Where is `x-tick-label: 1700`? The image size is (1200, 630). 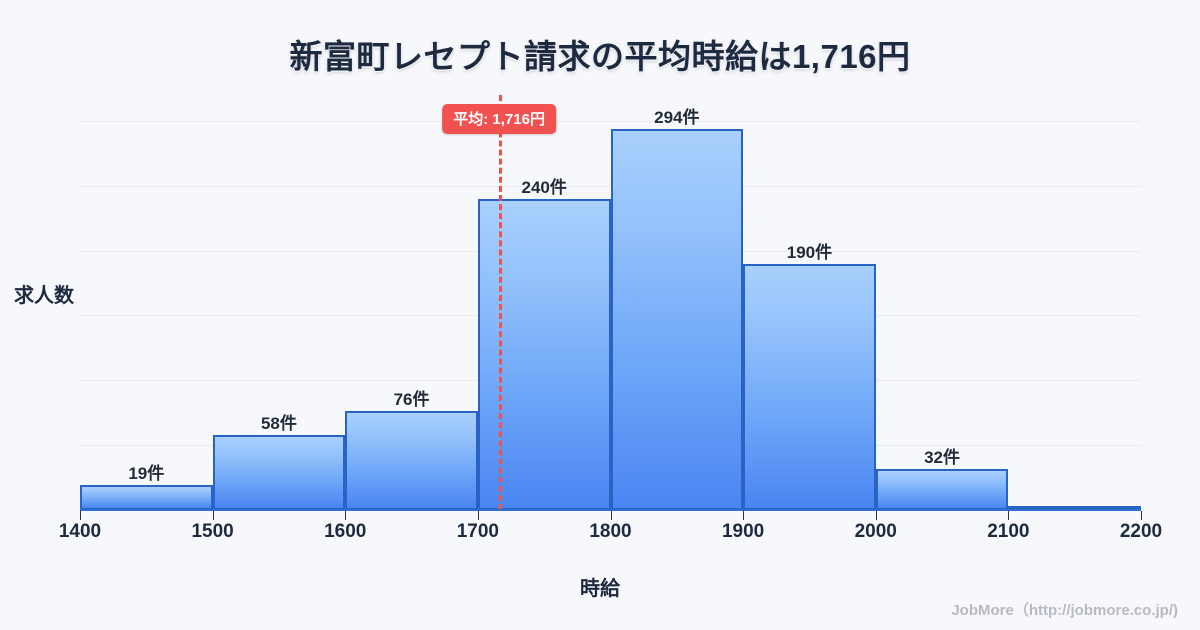
x-tick-label: 1700 is located at coordinates (478, 531).